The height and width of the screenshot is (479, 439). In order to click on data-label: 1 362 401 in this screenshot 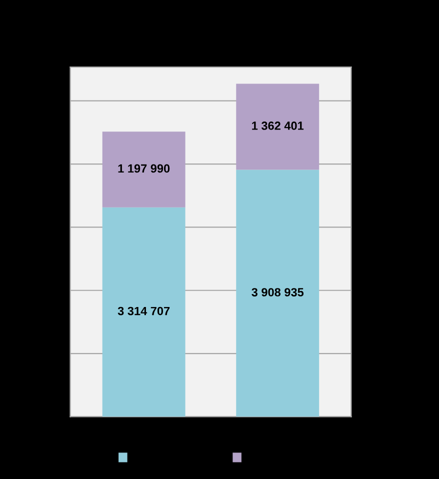, I will do `click(278, 126)`.